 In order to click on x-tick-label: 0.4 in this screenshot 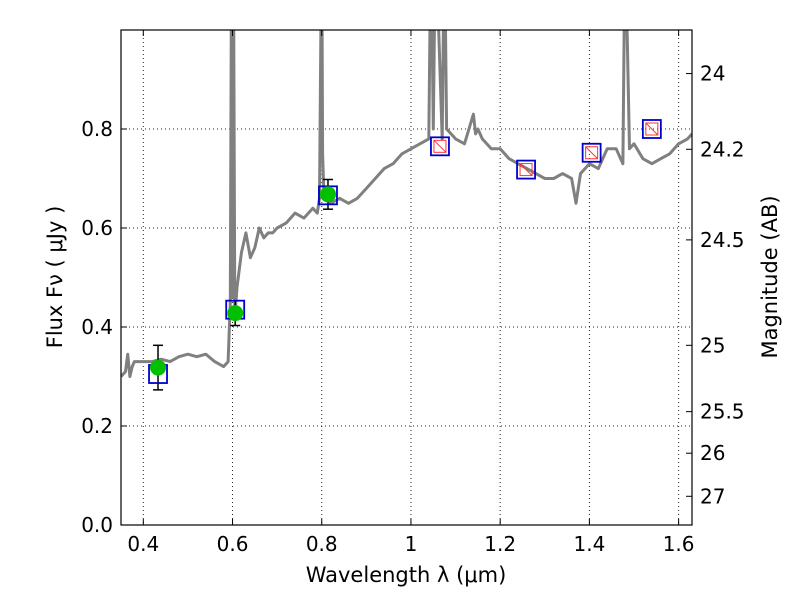, I will do `click(143, 544)`.